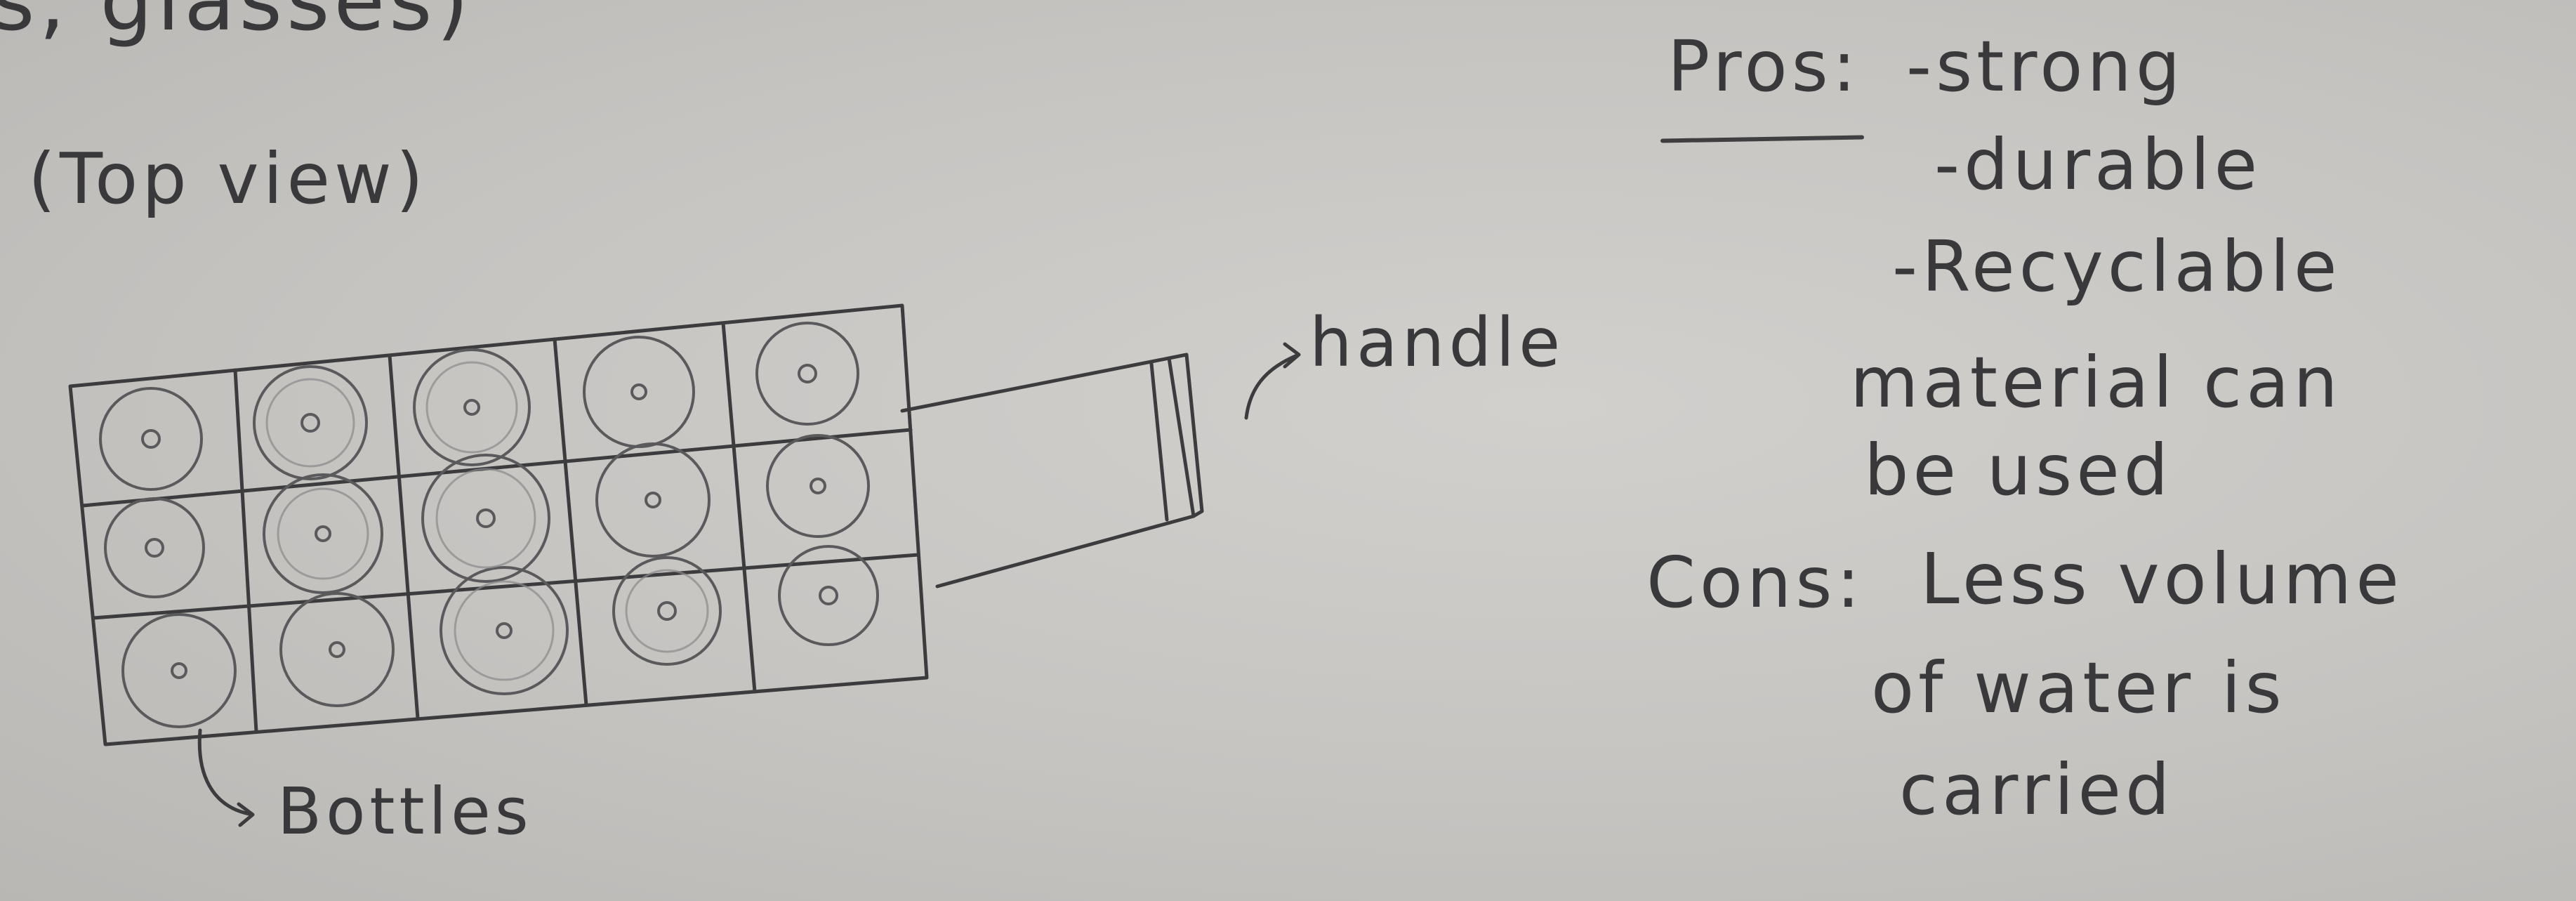  What do you see at coordinates (2018, 470) in the screenshot?
I see `pros-item: be used` at bounding box center [2018, 470].